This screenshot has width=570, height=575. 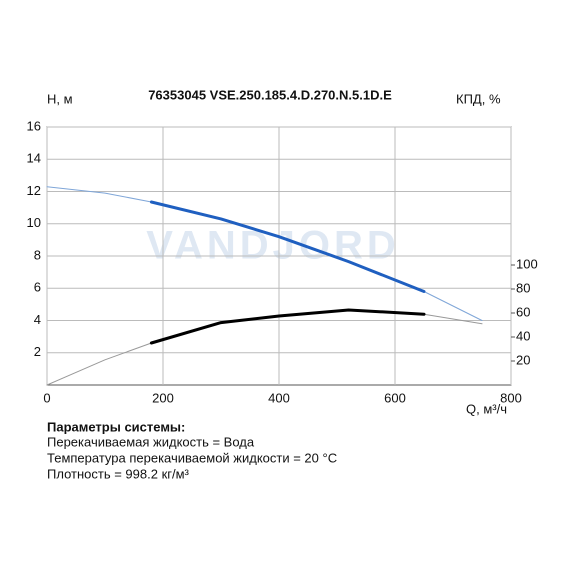 I want to click on x-tick-label: 800, so click(x=511, y=397).